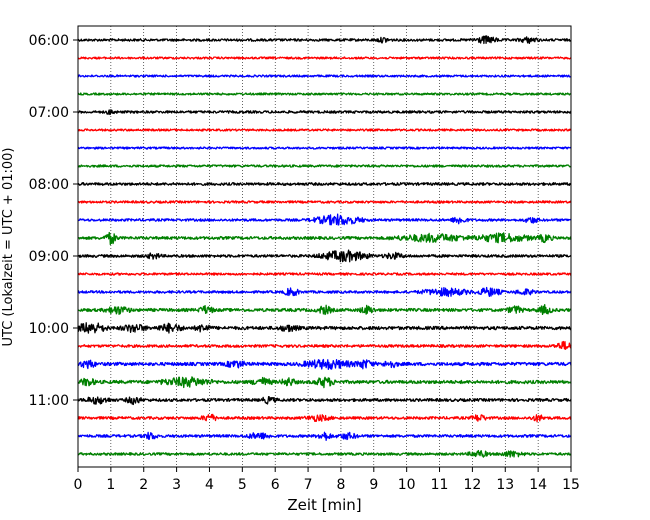 The width and height of the screenshot is (650, 520). What do you see at coordinates (176, 485) in the screenshot?
I see `x-tick-label: 3` at bounding box center [176, 485].